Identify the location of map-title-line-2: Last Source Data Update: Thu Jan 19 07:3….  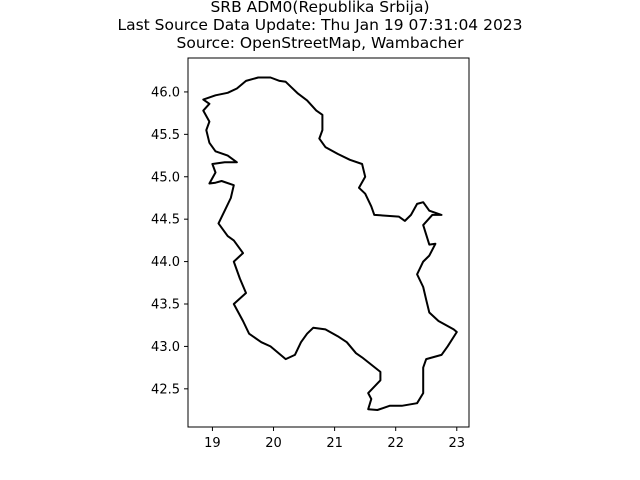
(320, 25).